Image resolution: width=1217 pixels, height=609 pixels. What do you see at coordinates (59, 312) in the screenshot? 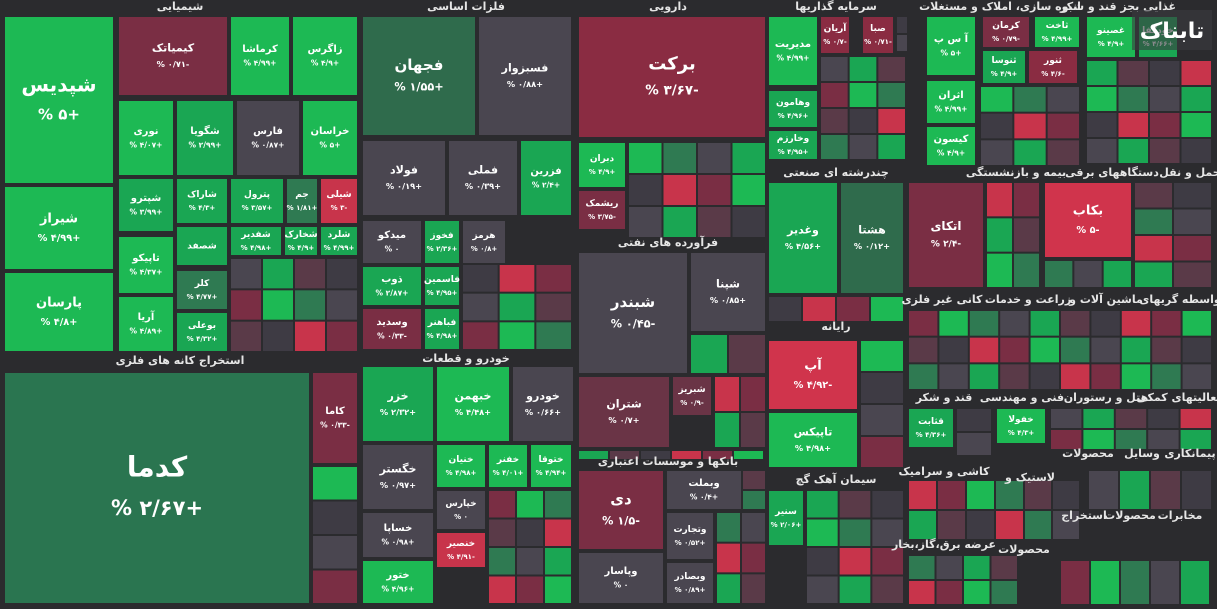
I see `stock-cell: پارسان +۴/۸ %` at bounding box center [59, 312].